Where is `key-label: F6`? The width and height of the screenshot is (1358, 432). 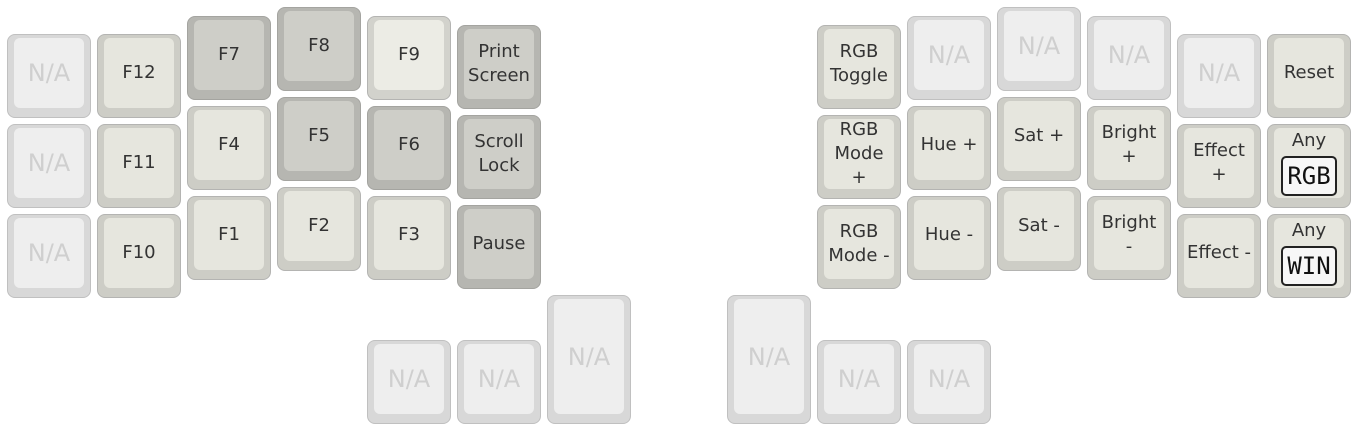
key-label: F6 is located at coordinates (409, 144).